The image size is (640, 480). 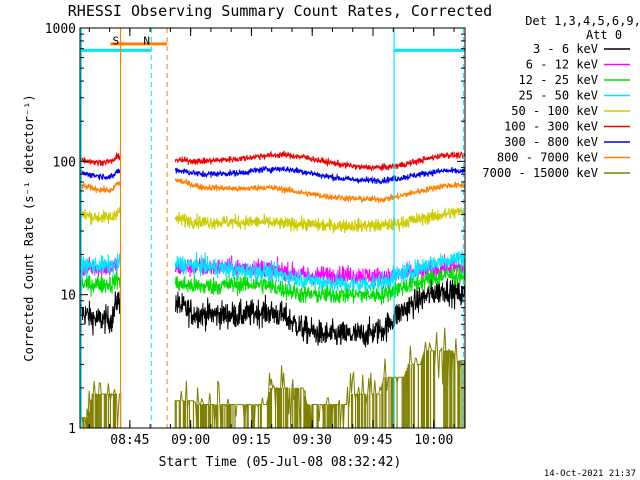 I want to click on legend-label-5: 50 - 100 keV, so click(x=554, y=111).